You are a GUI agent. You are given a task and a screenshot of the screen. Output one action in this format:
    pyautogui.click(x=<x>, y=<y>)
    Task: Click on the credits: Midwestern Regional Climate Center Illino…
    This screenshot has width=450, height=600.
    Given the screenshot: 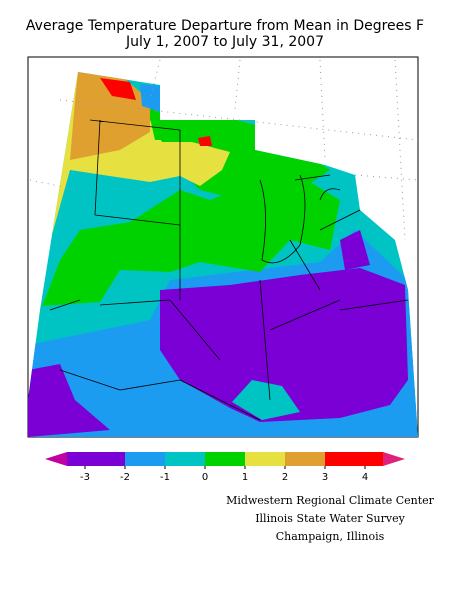 What is the action you would take?
    pyautogui.click(x=330, y=518)
    